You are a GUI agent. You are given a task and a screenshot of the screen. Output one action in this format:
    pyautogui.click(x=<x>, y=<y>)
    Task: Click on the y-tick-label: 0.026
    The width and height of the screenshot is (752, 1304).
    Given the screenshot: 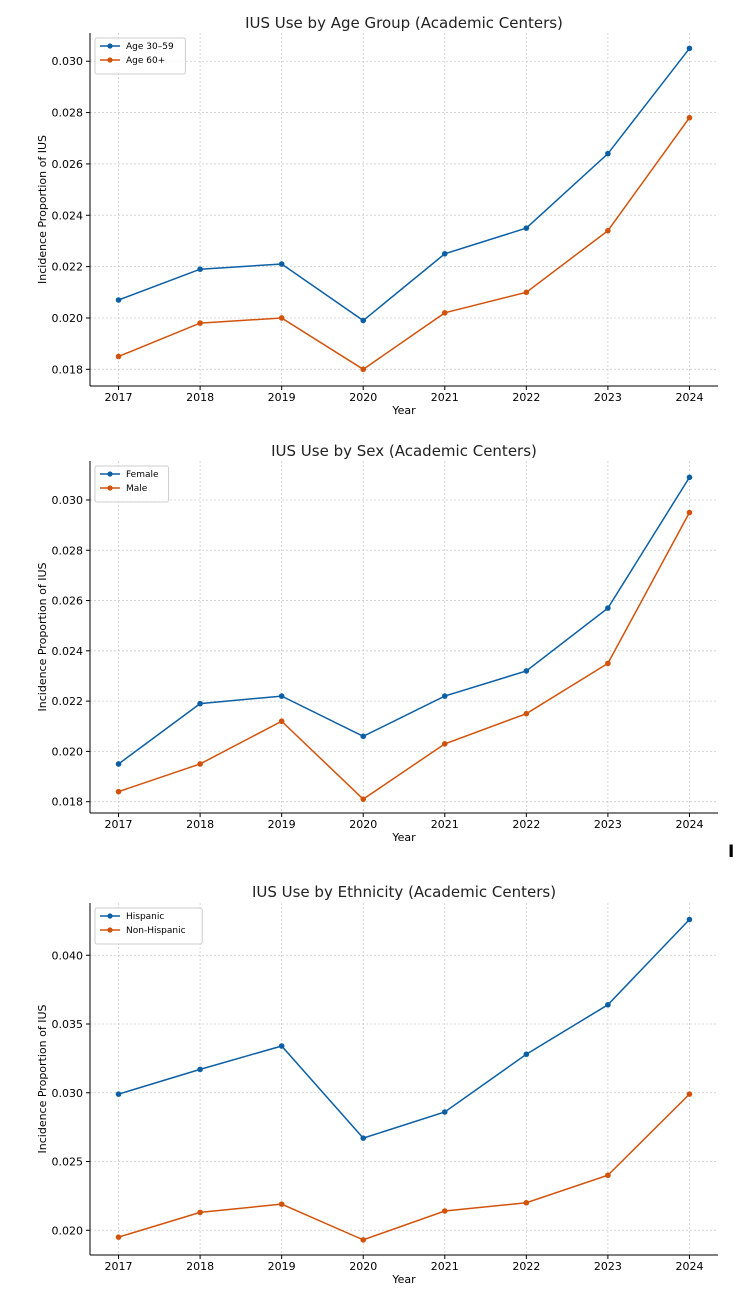 What is the action you would take?
    pyautogui.click(x=68, y=601)
    